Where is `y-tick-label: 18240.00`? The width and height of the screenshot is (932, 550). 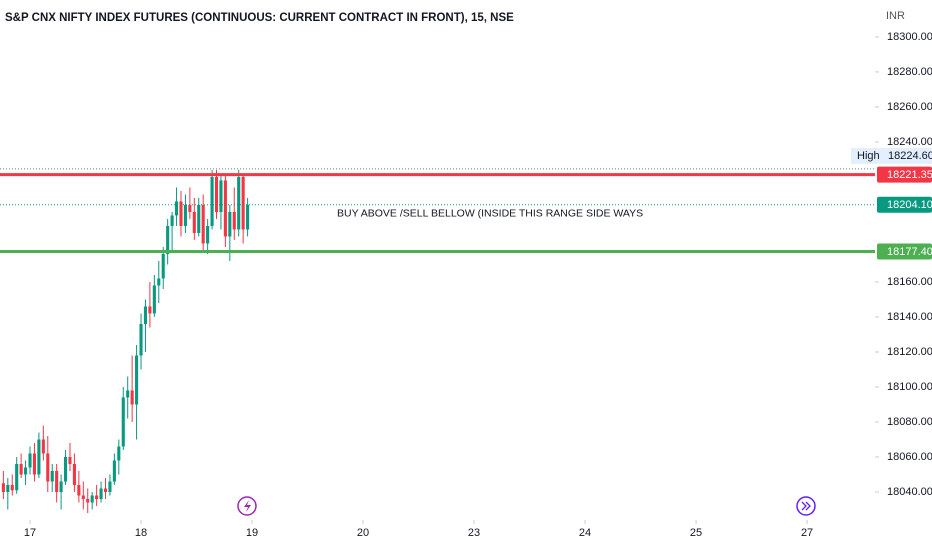
y-tick-label: 18240.00 is located at coordinates (909, 142).